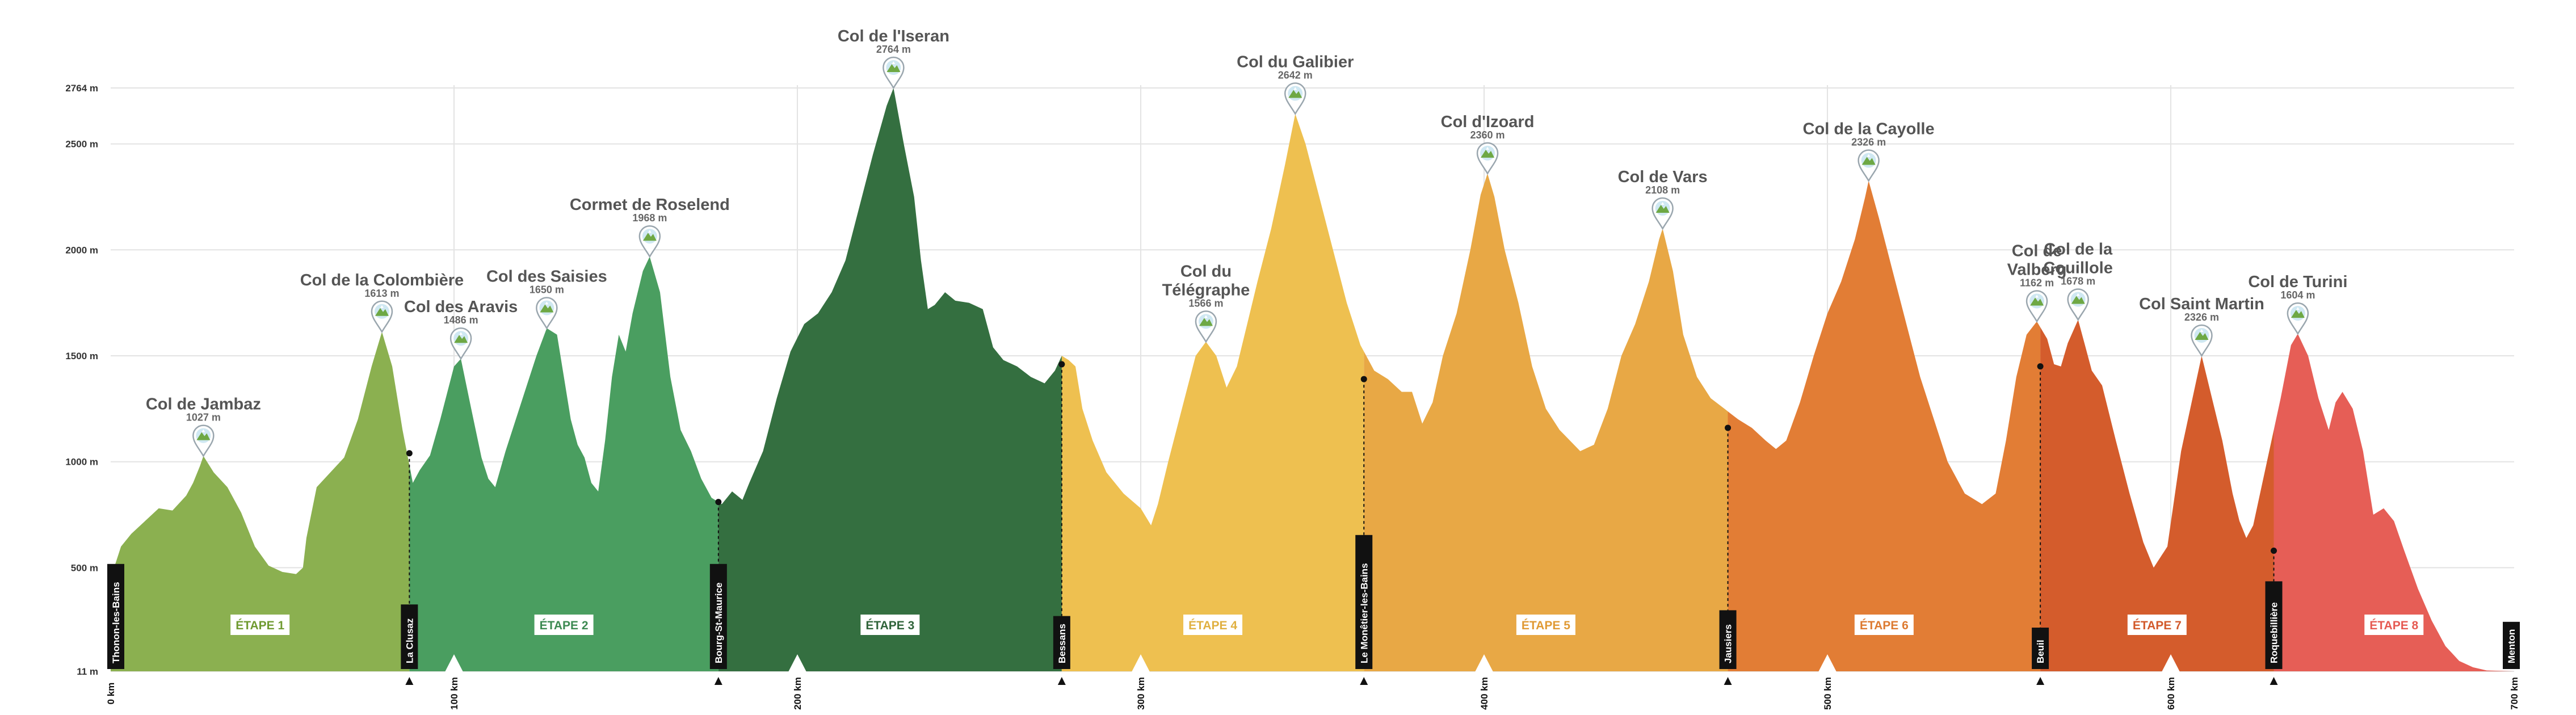 The image size is (2576, 715). What do you see at coordinates (382, 280) in the screenshot?
I see `pass-name: Col de la Colombière` at bounding box center [382, 280].